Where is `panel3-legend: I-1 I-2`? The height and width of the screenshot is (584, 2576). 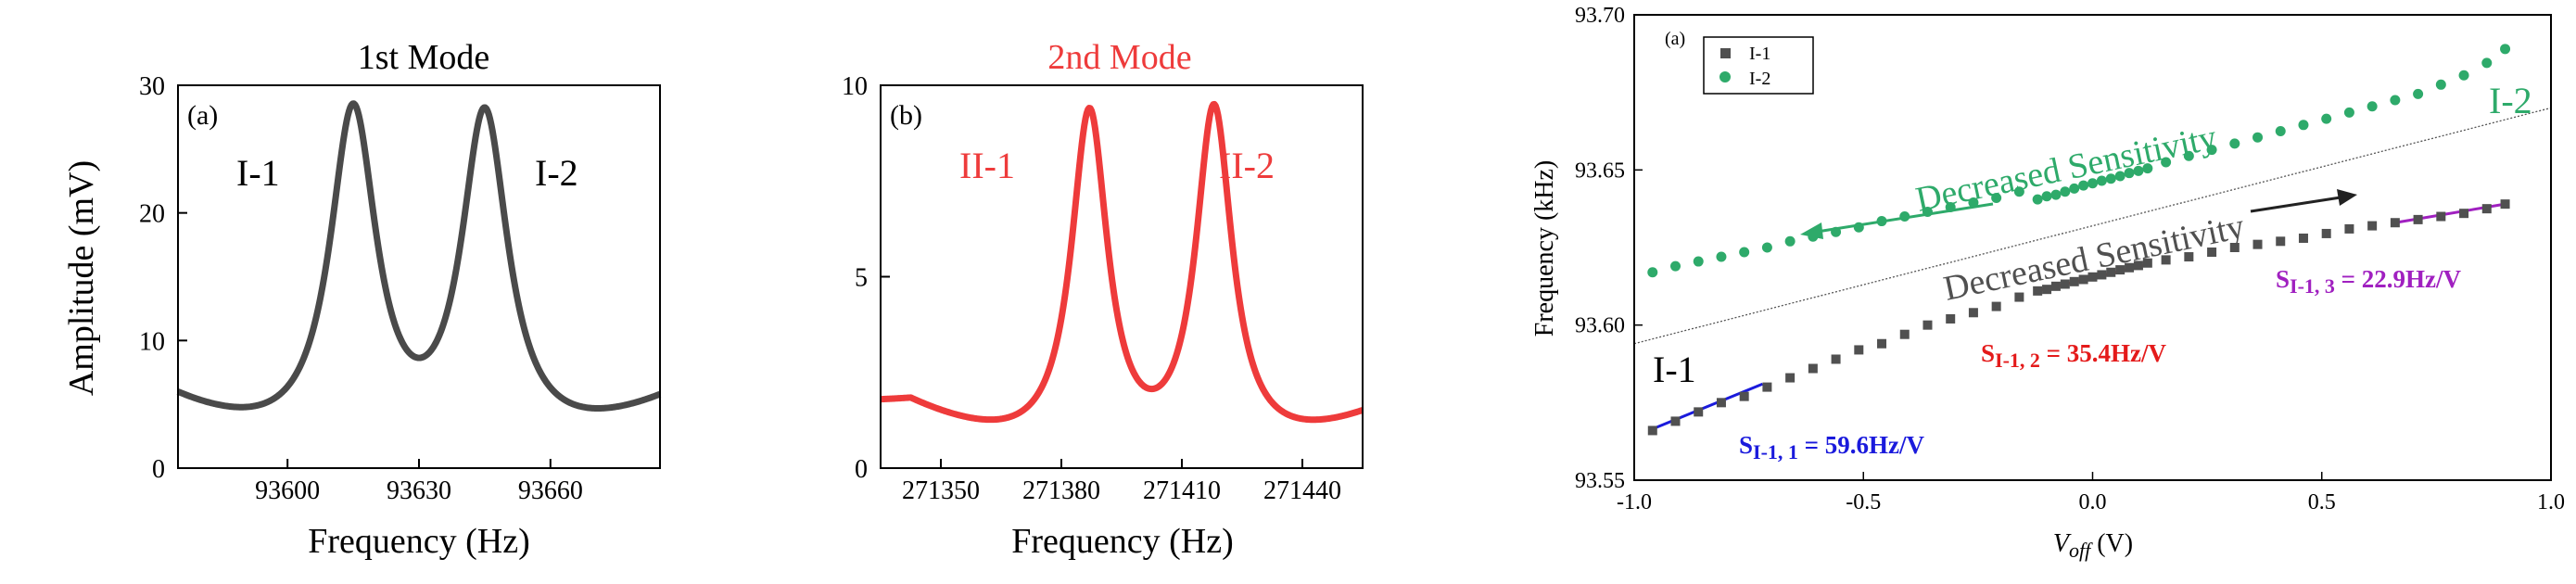
panel3-legend: I-1 I-2 is located at coordinates (1758, 65).